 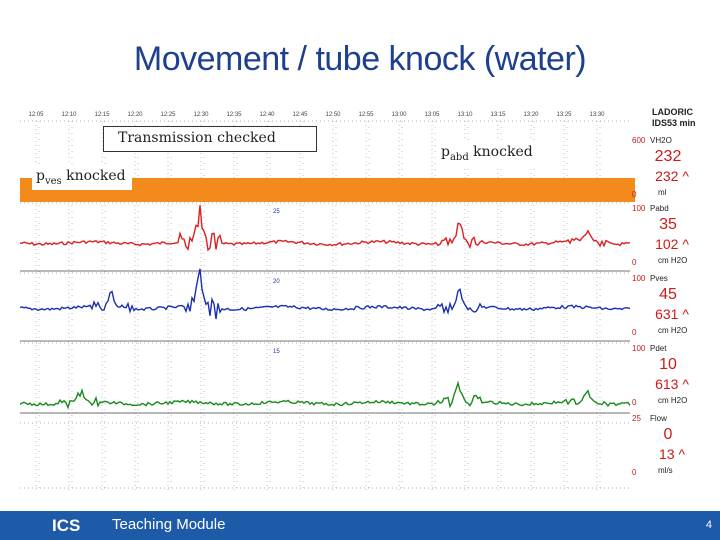 What do you see at coordinates (672, 112) in the screenshot?
I see `panel-header-1: LADORIC` at bounding box center [672, 112].